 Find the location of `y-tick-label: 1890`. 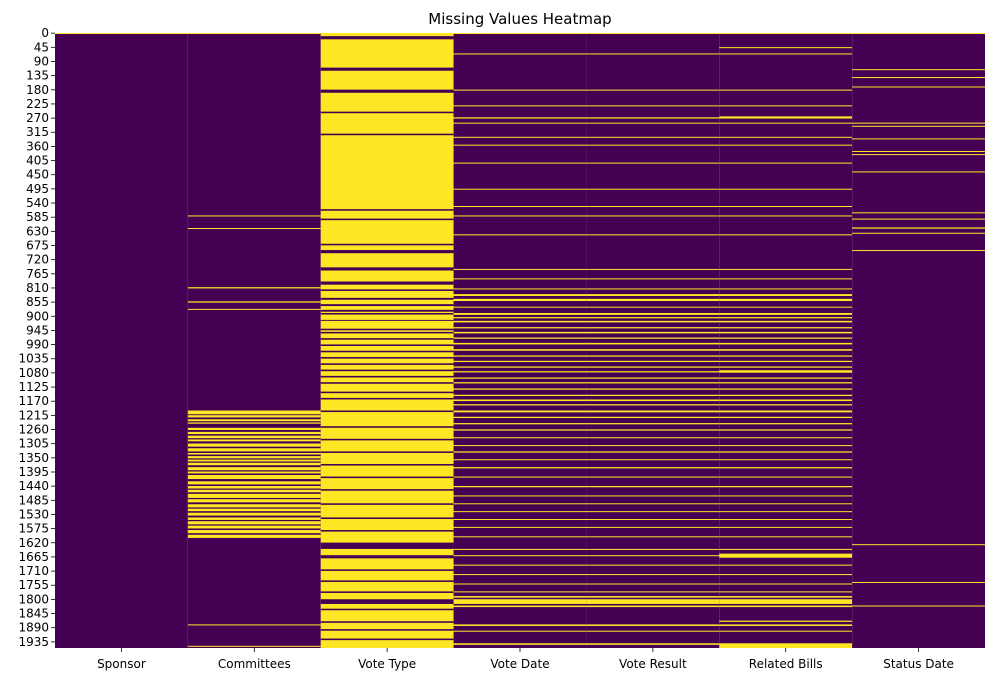

y-tick-label: 1890 is located at coordinates (33, 628).